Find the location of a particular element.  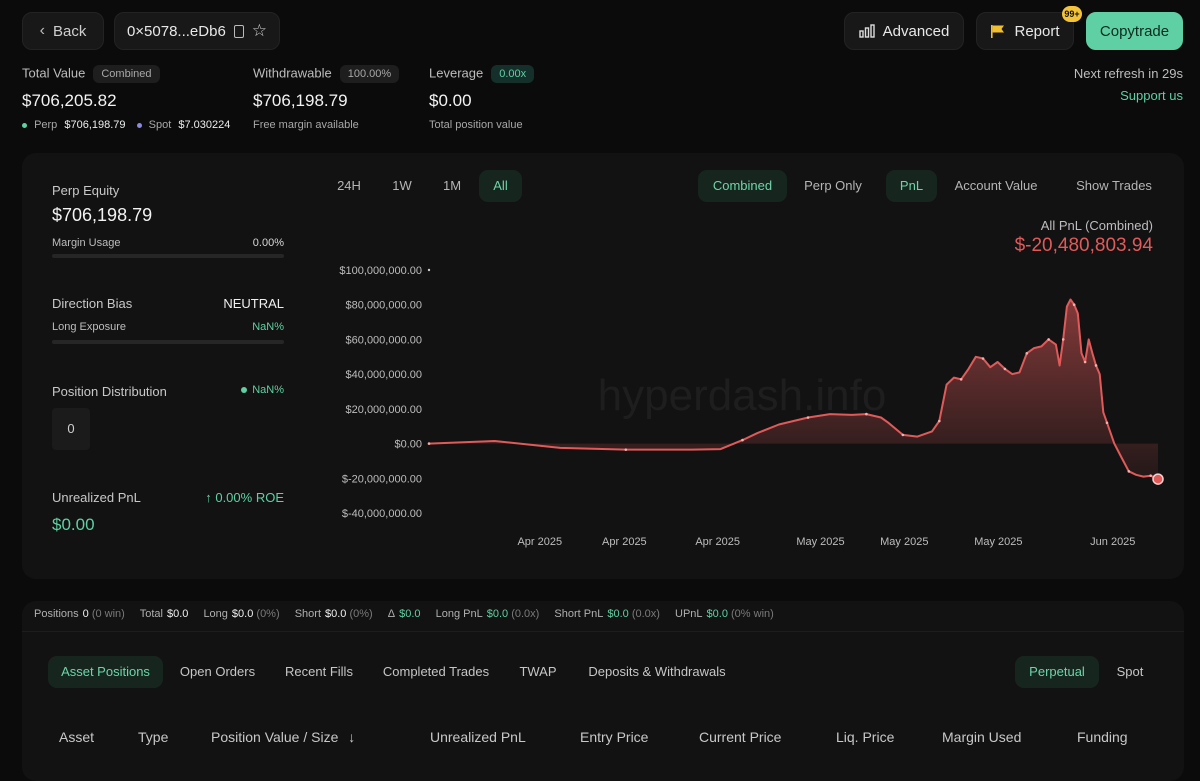

range-tab-1w: 1W is located at coordinates (402, 185).